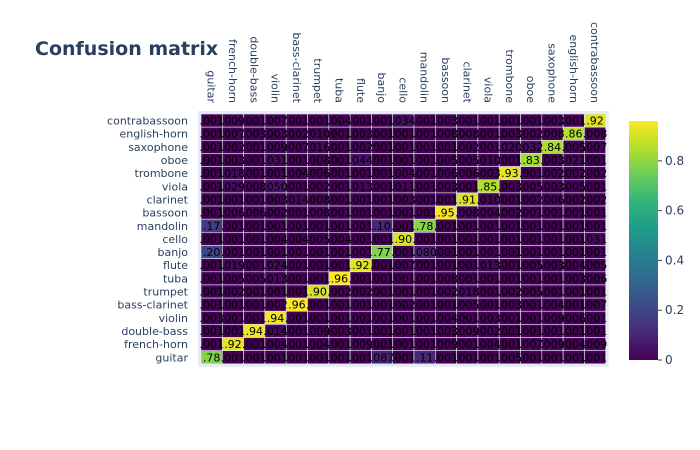 The width and height of the screenshot is (700, 450). Describe the element at coordinates (168, 199) in the screenshot. I see `y-tick-label: clarinet` at that location.